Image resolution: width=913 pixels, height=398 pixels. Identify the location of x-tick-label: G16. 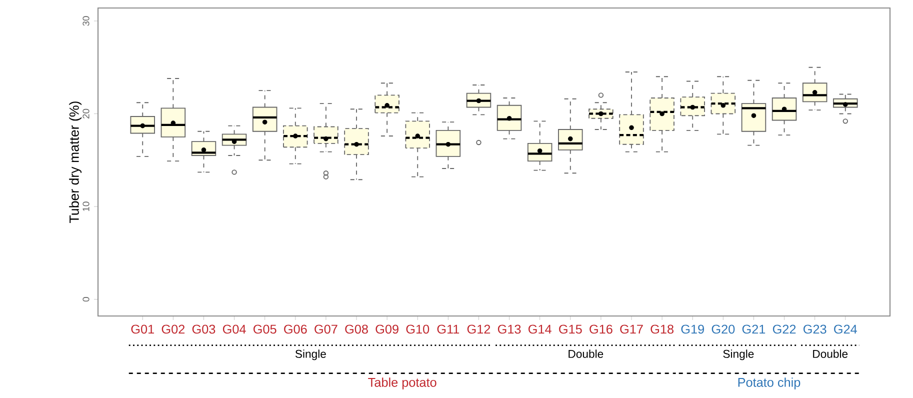
(601, 329).